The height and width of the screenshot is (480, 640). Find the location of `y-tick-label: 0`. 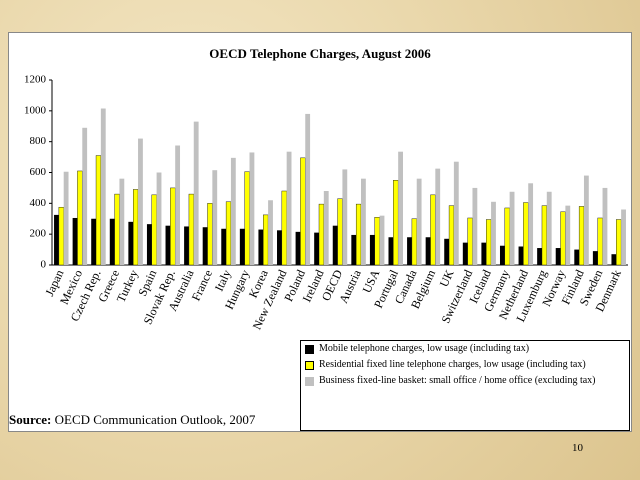

y-tick-label: 0 is located at coordinates (44, 265).